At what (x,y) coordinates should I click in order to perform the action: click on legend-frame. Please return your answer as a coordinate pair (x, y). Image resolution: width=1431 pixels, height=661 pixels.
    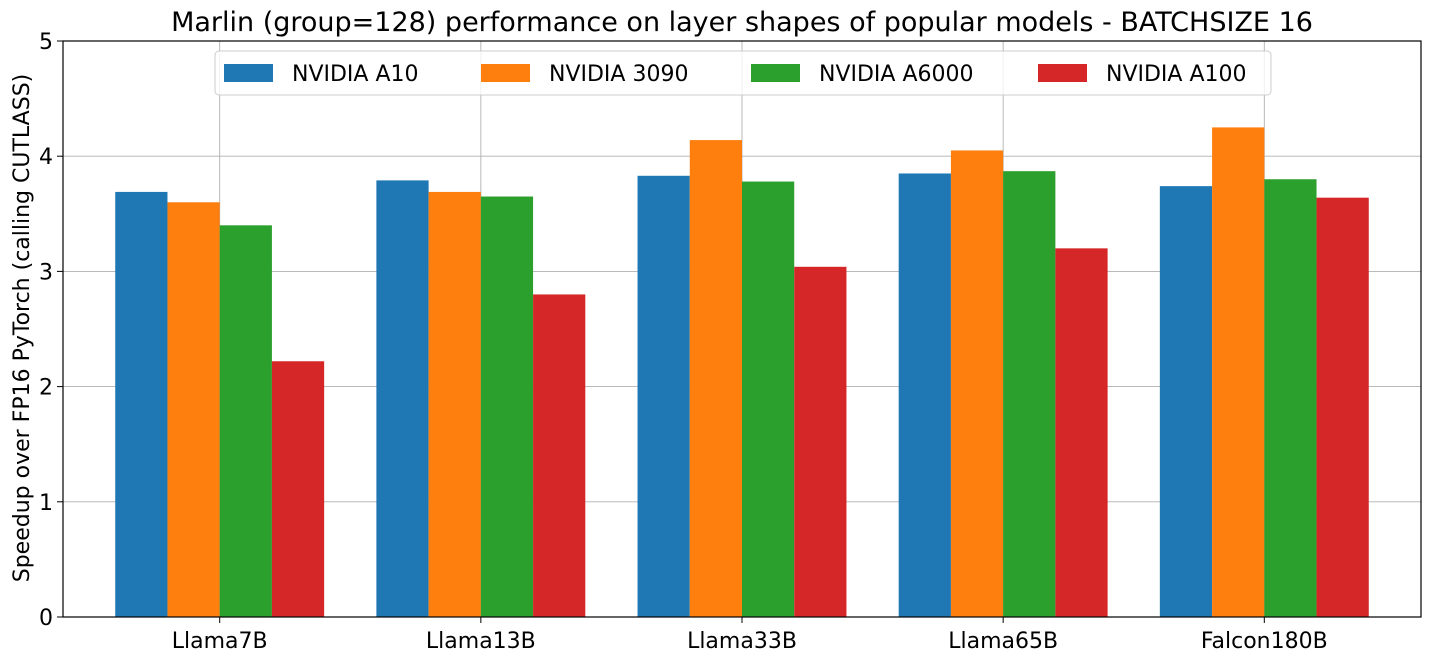
    Looking at the image, I should click on (743, 73).